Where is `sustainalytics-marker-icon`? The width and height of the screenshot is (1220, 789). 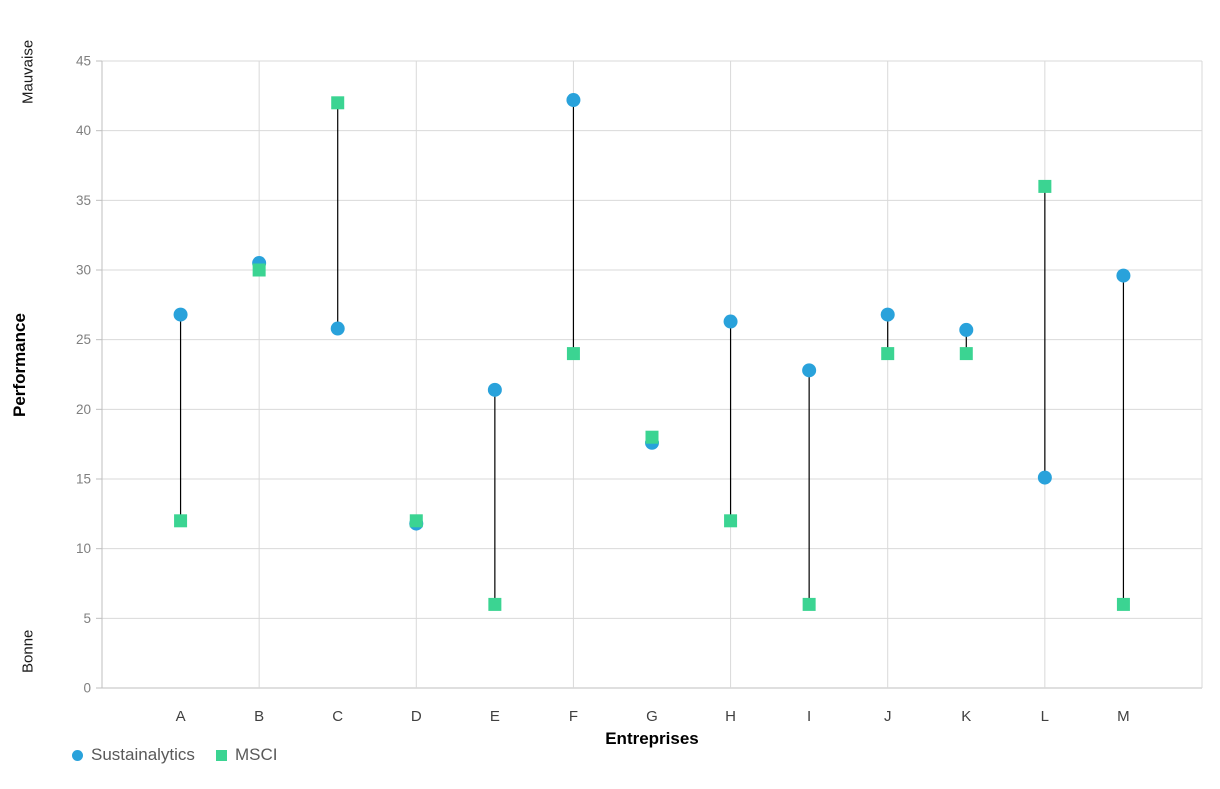
sustainalytics-marker-icon is located at coordinates (77, 755).